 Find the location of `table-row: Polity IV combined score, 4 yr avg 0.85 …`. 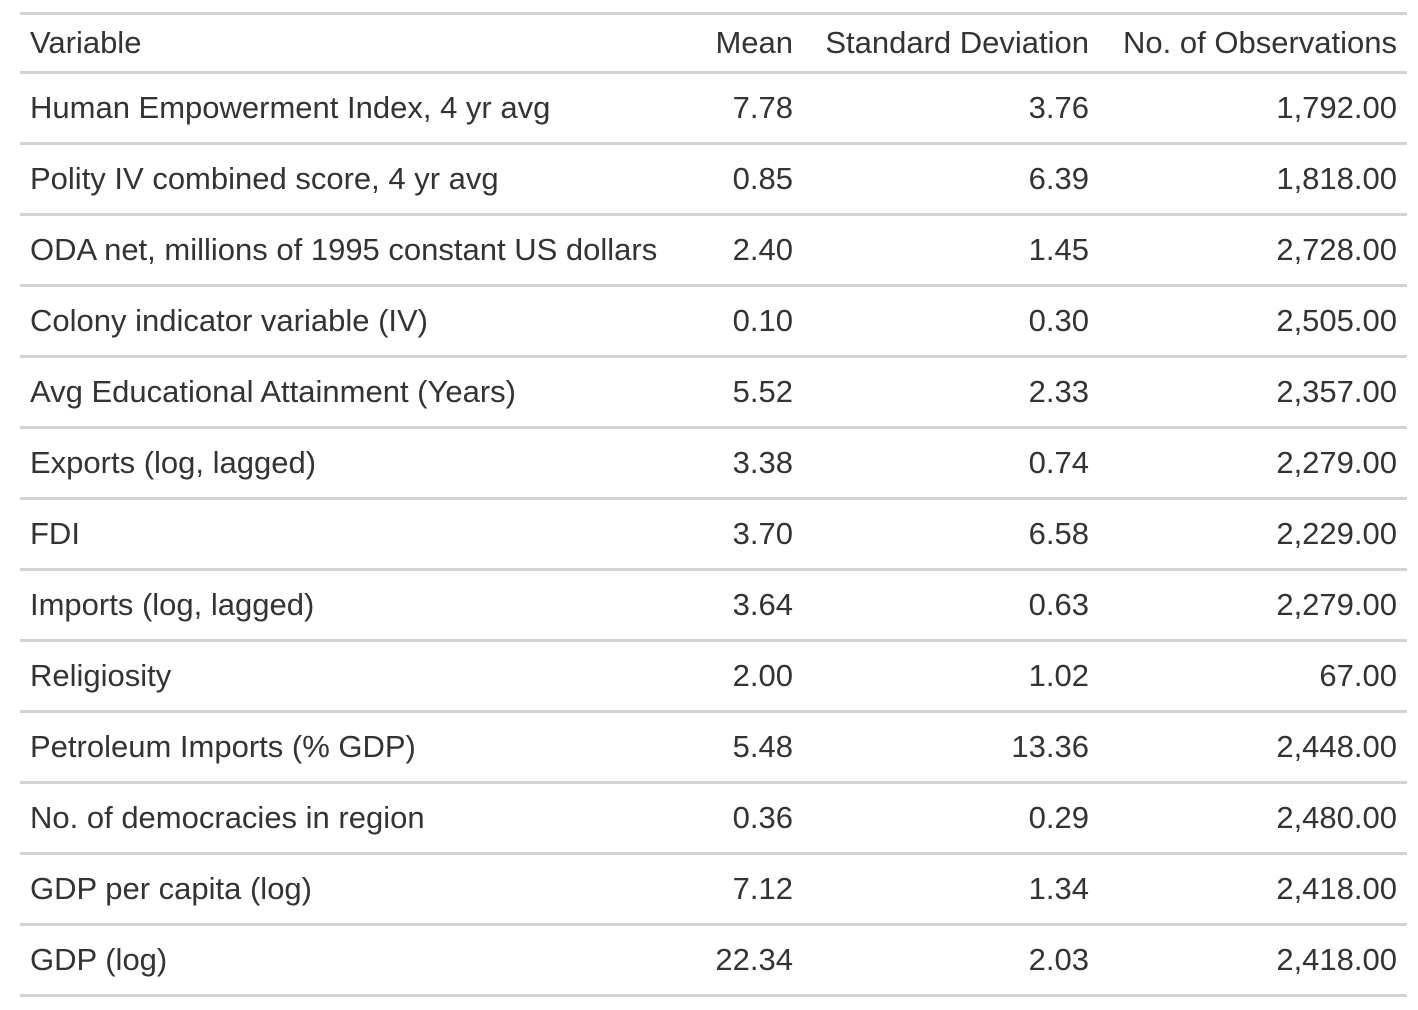

table-row: Polity IV combined score, 4 yr avg 0.85 … is located at coordinates (713, 179).